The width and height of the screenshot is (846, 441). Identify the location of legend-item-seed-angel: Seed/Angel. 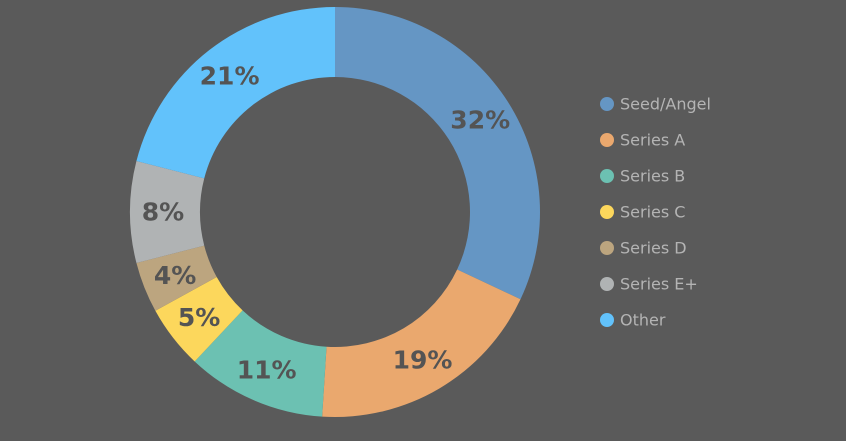
(655, 104).